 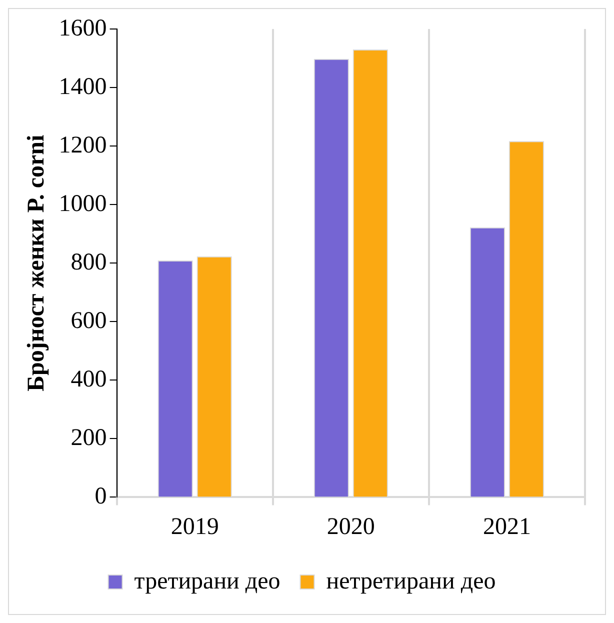 I want to click on y-tick-label: 200, so click(x=88, y=437).